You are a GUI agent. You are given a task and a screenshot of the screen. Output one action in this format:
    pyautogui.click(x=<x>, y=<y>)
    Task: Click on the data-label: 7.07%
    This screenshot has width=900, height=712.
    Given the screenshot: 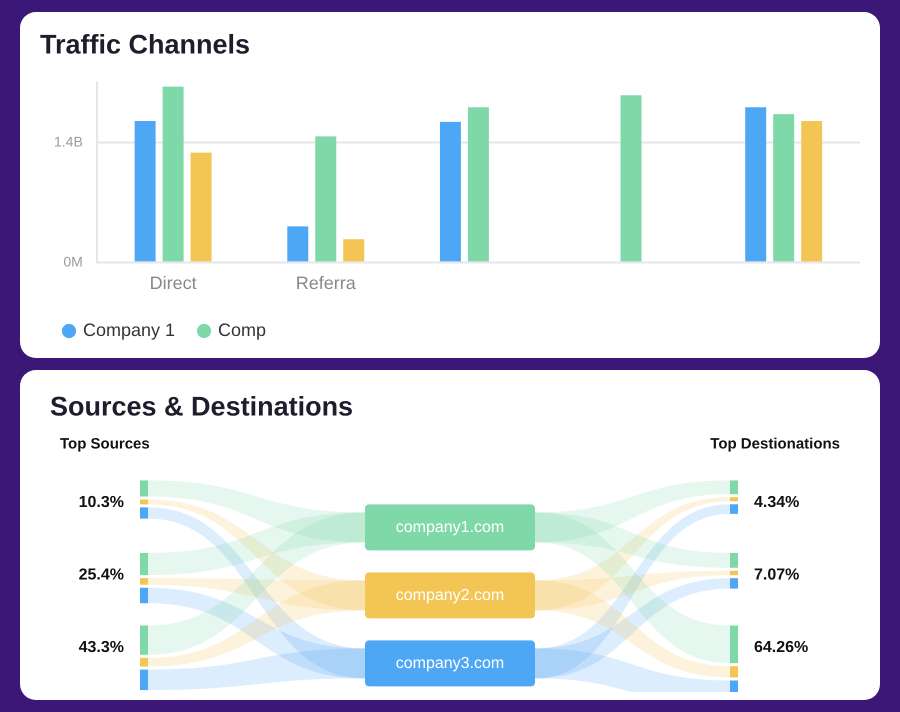 What is the action you would take?
    pyautogui.click(x=777, y=575)
    